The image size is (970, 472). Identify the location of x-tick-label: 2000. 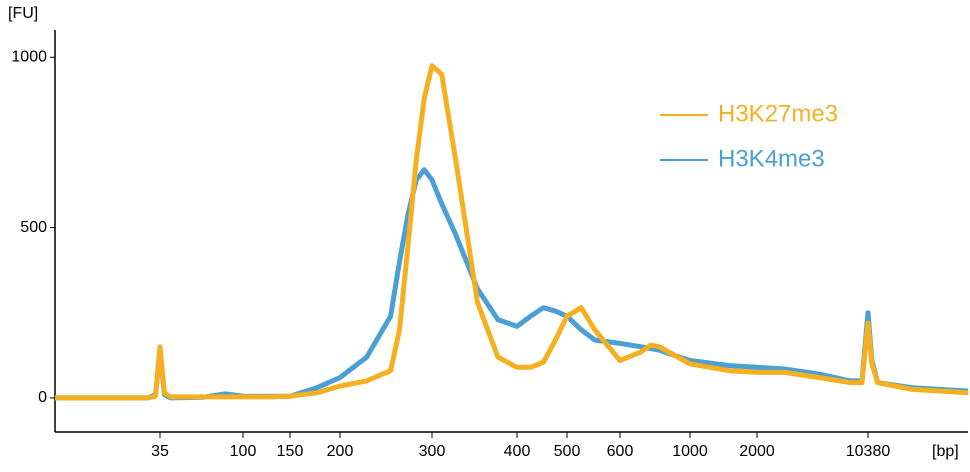
(757, 451).